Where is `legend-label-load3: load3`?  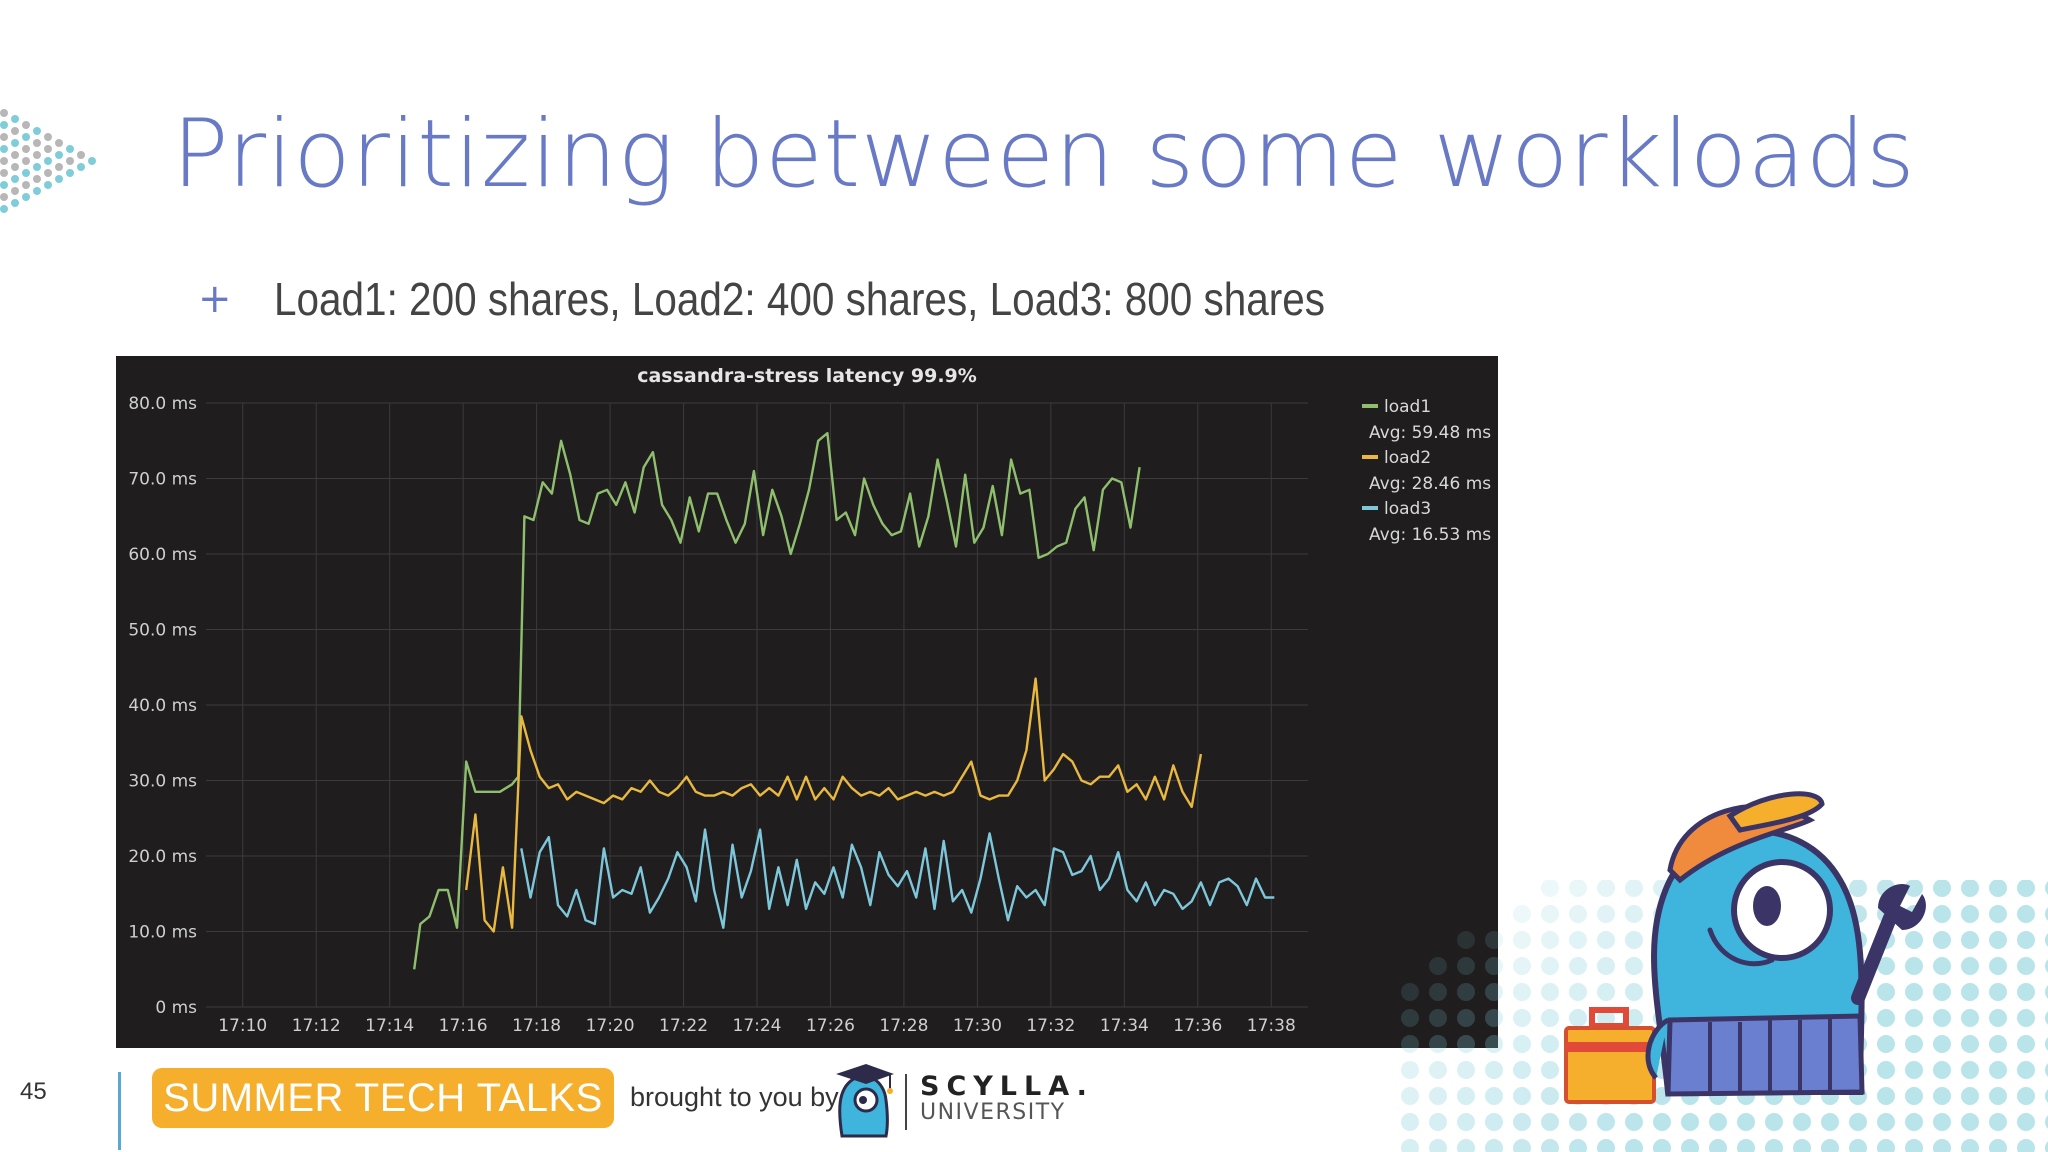
legend-label-load3: load3 is located at coordinates (1407, 509).